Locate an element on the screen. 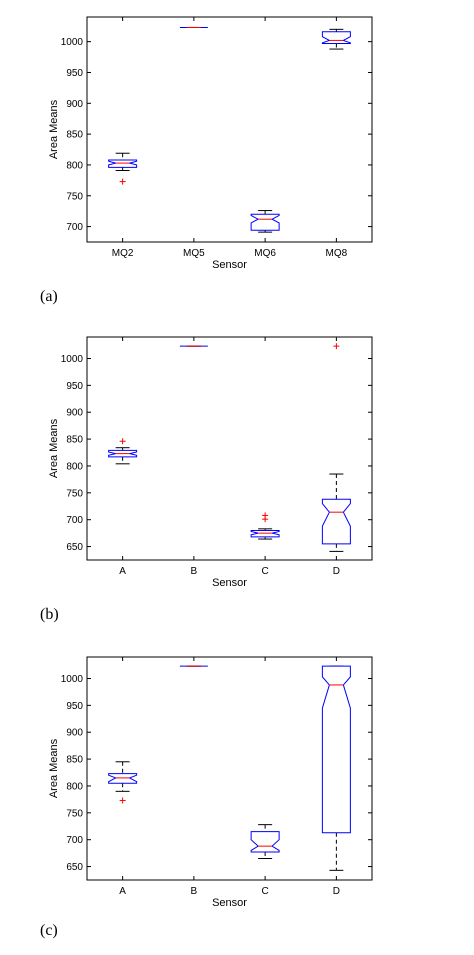  box-MQ2 is located at coordinates (123, 168).